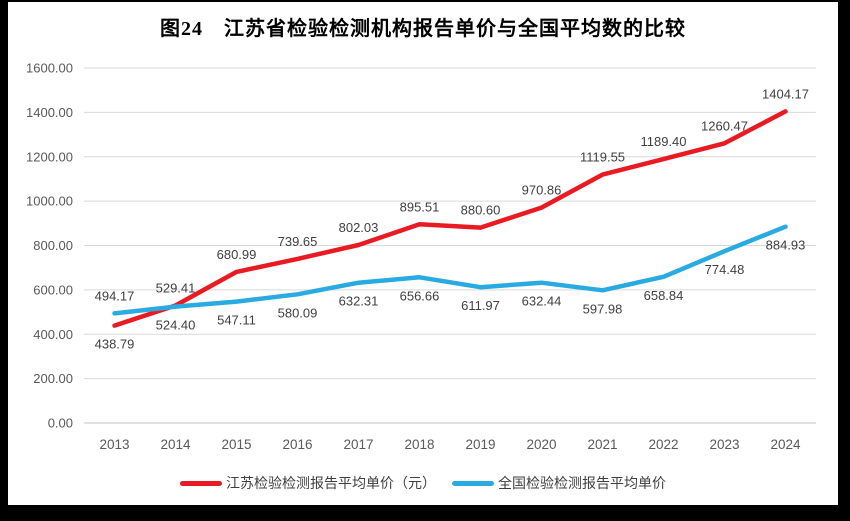 This screenshot has width=850, height=521. Describe the element at coordinates (298, 241) in the screenshot. I see `data-label: 739.65` at that location.